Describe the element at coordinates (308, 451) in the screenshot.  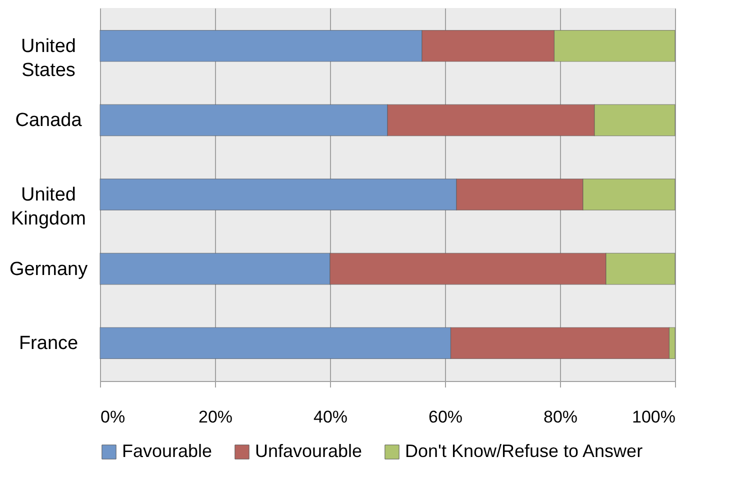
I see `legend-label: Unfavourable` at that location.